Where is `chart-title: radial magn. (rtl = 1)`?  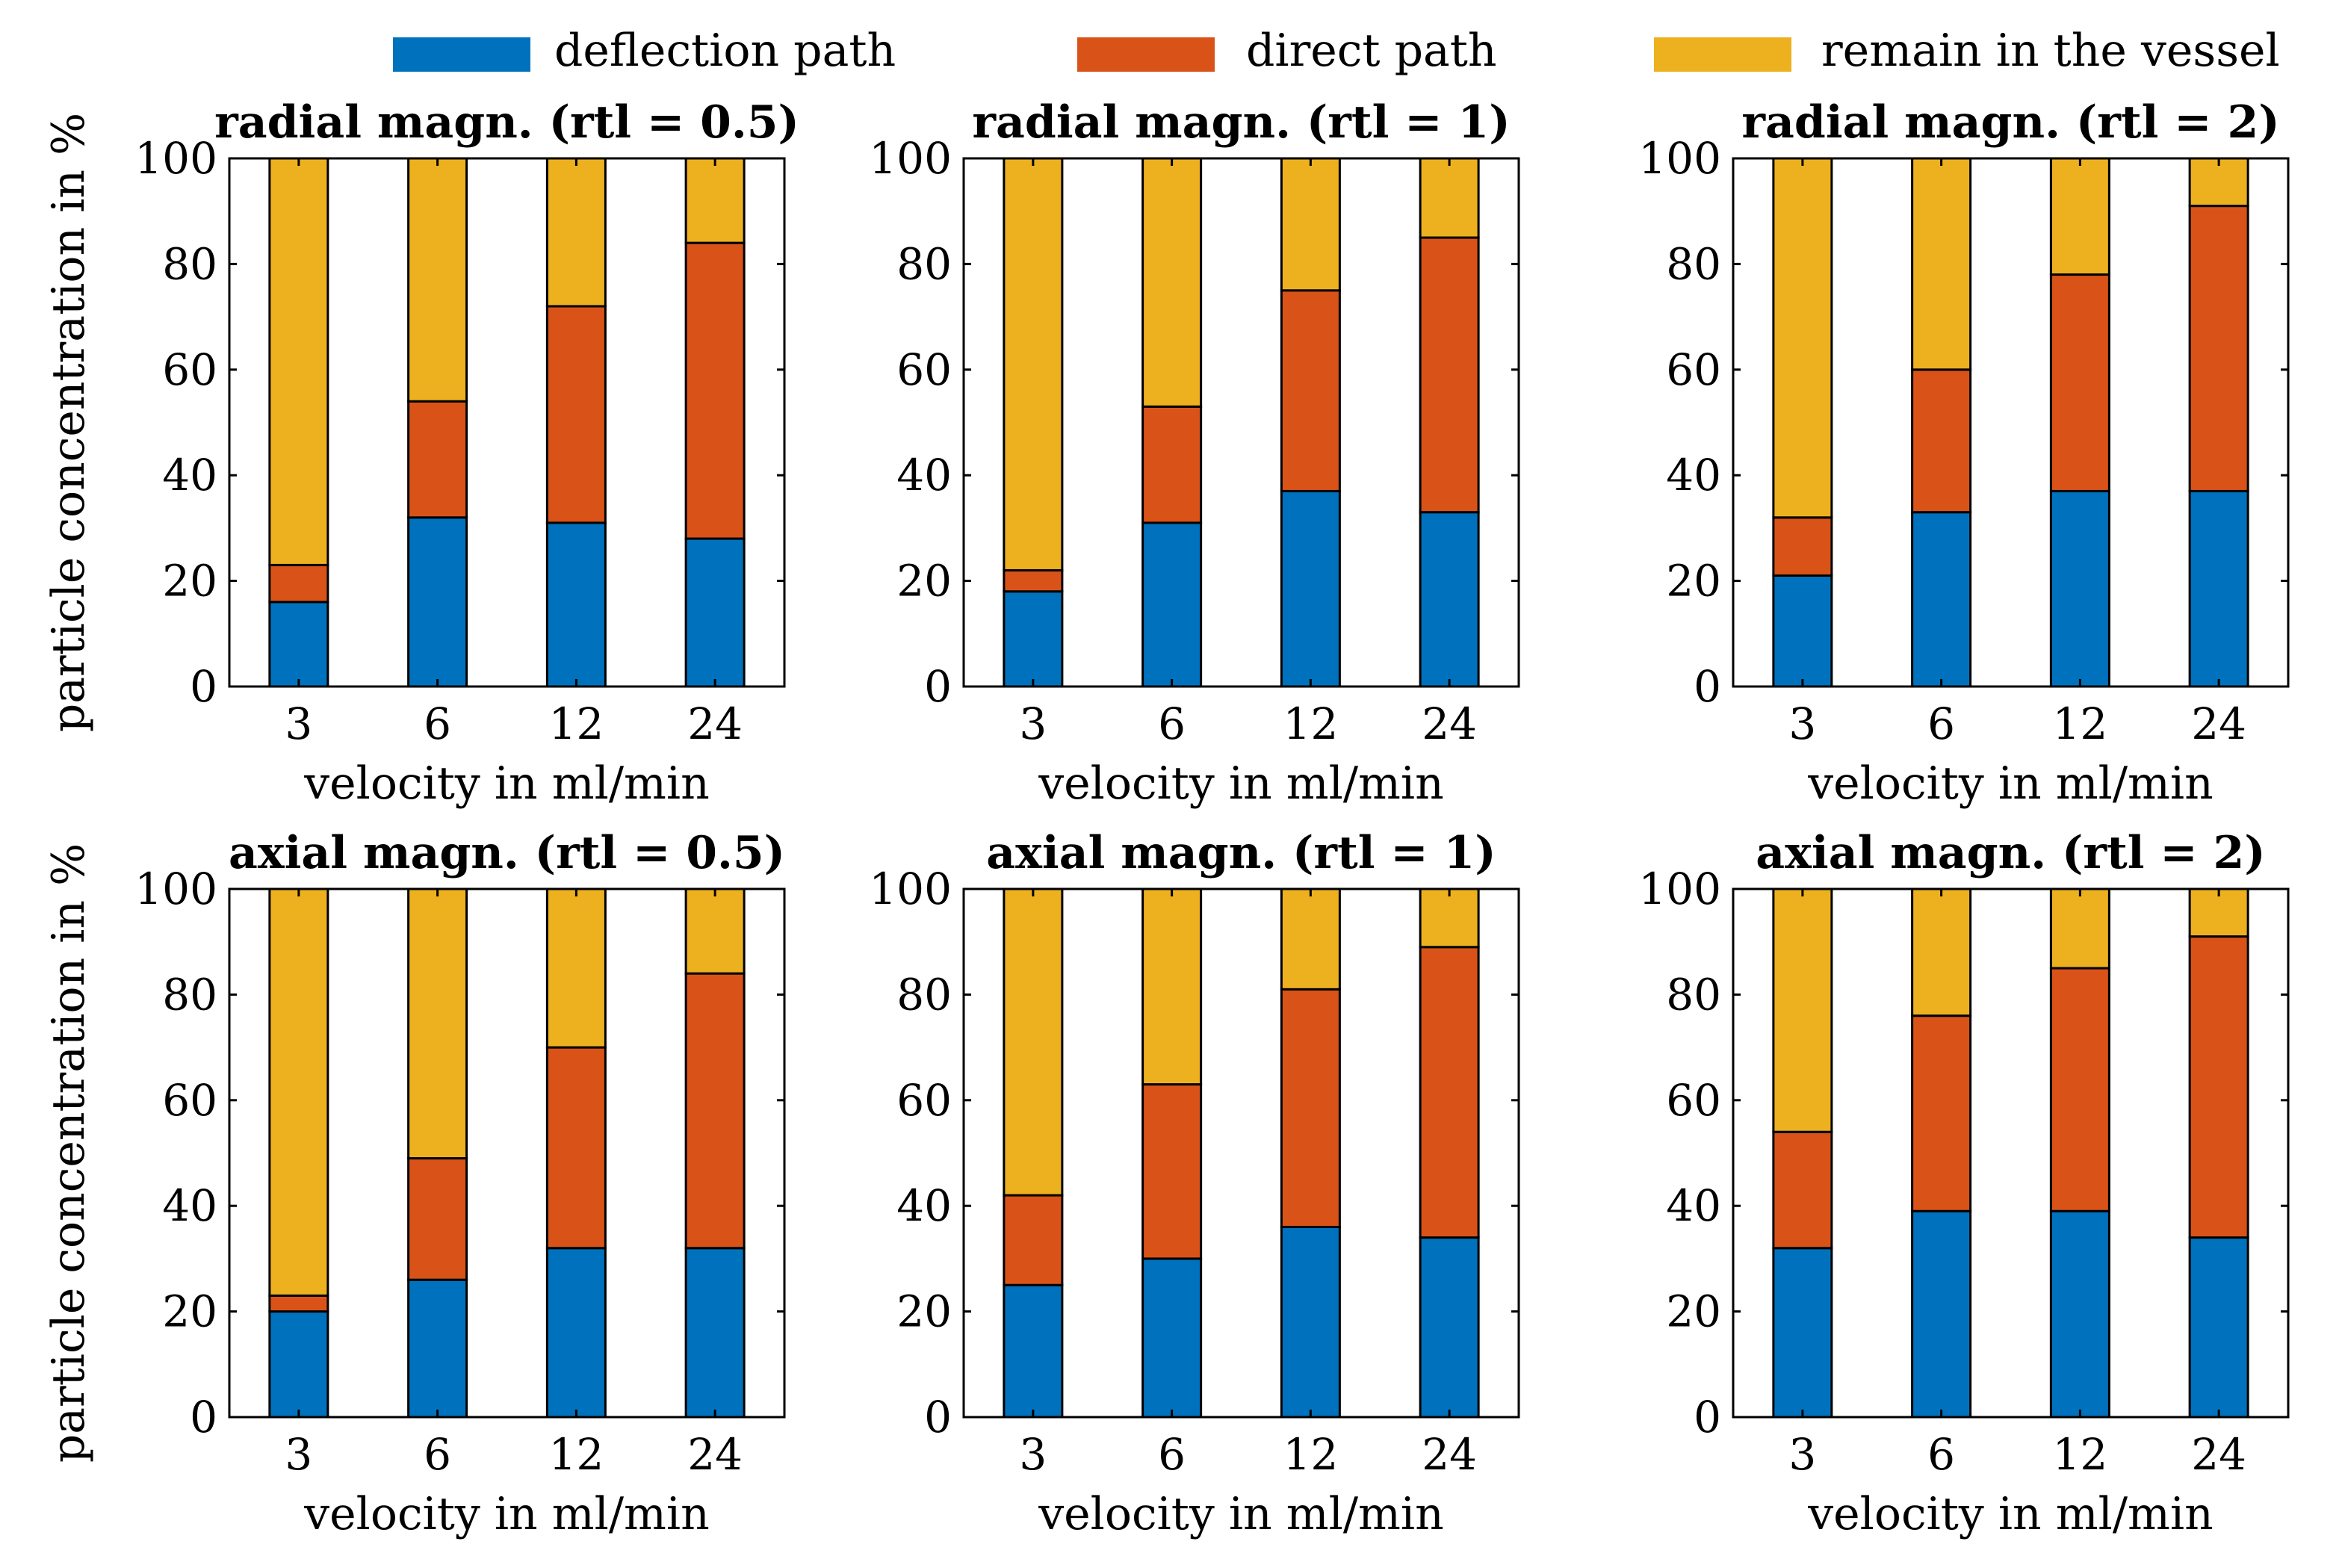
chart-title: radial magn. (rtl = 1) is located at coordinates (1241, 122).